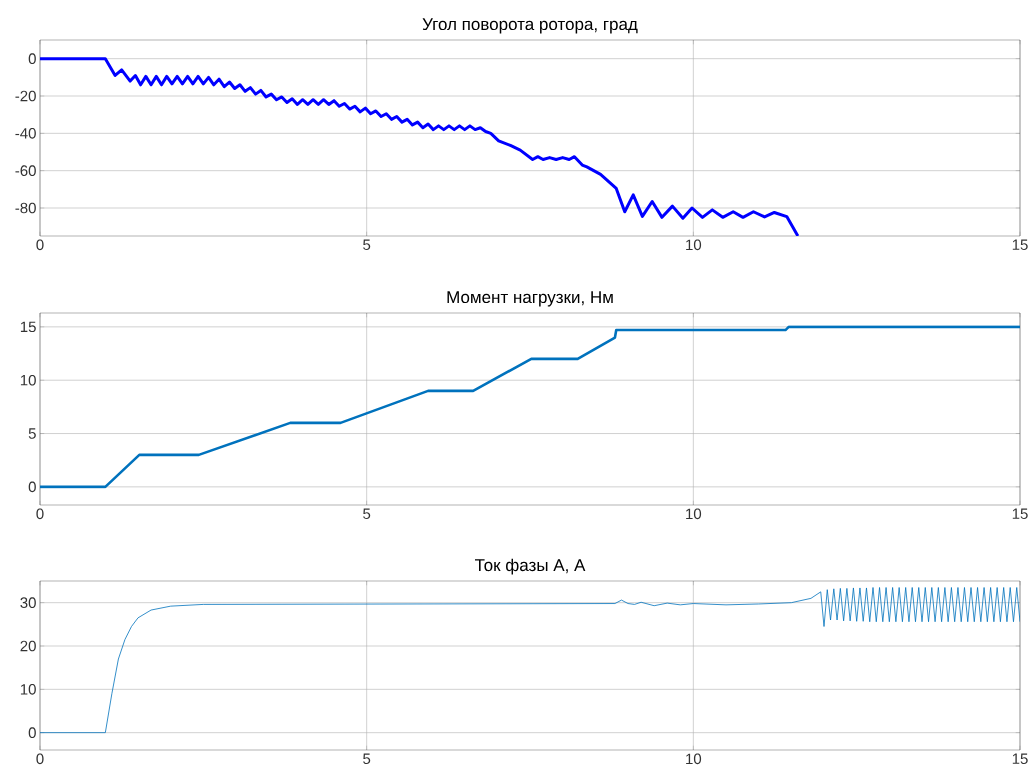 This screenshot has width=1035, height=774. What do you see at coordinates (28, 327) in the screenshot?
I see `y-tick-label: 15` at bounding box center [28, 327].